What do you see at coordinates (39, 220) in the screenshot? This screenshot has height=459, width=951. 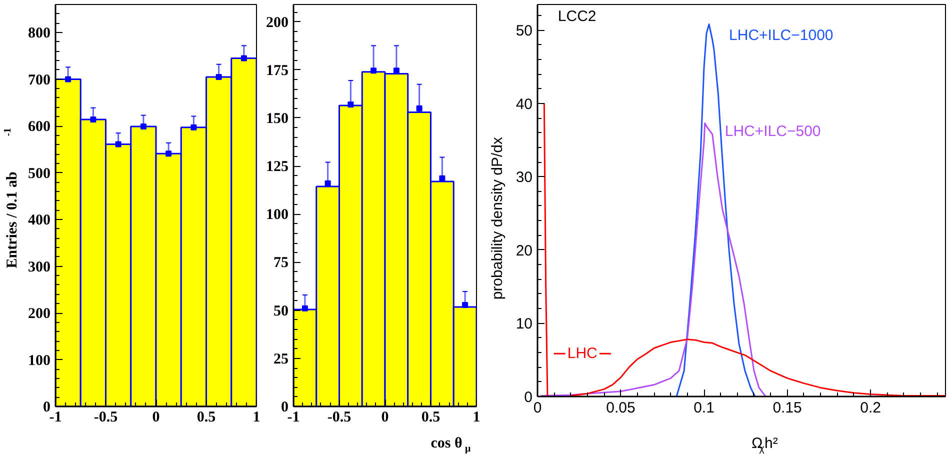 I see `y-tick-label: 400` at bounding box center [39, 220].